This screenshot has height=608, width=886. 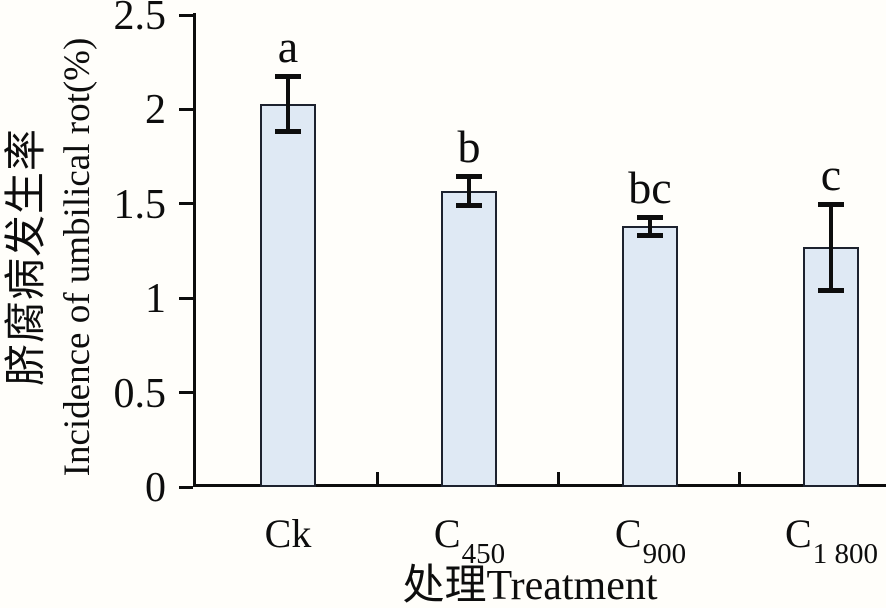 I want to click on category-label-subscript: 450, so click(x=483, y=554).